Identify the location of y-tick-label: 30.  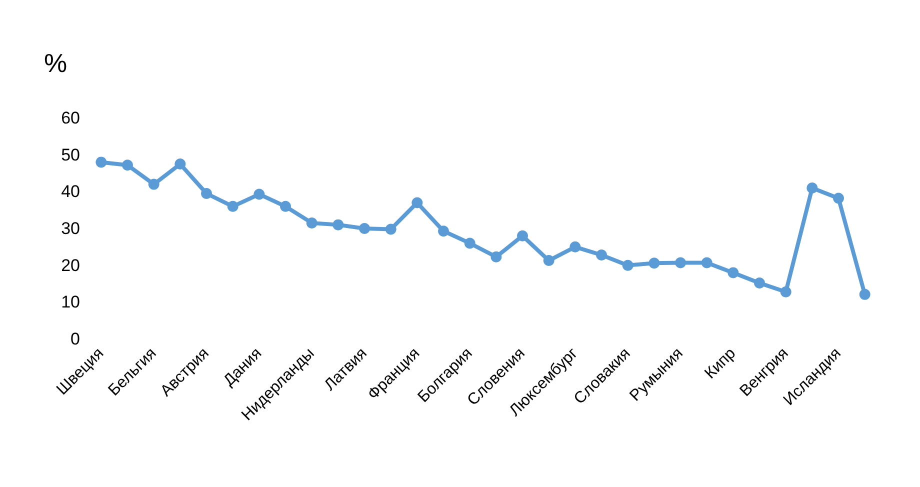
(70, 228).